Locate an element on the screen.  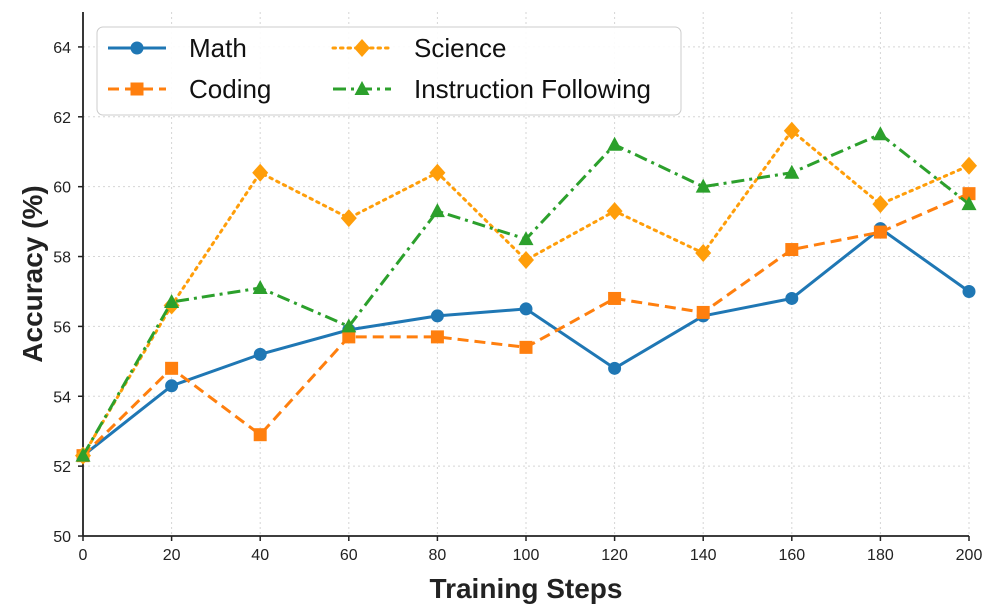
legend-item-math: Math is located at coordinates (177, 48).